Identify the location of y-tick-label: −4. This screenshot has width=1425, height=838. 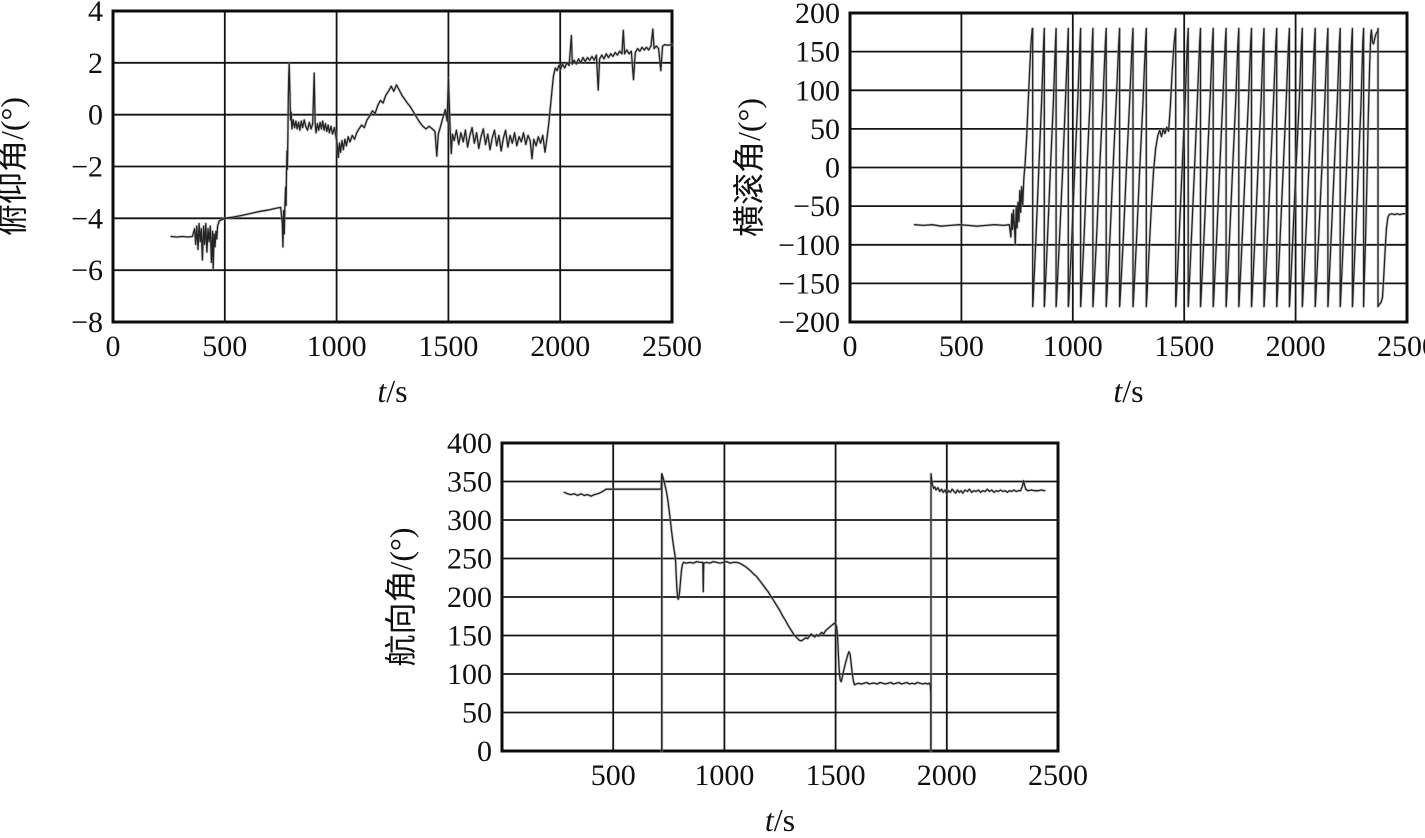
(87, 218).